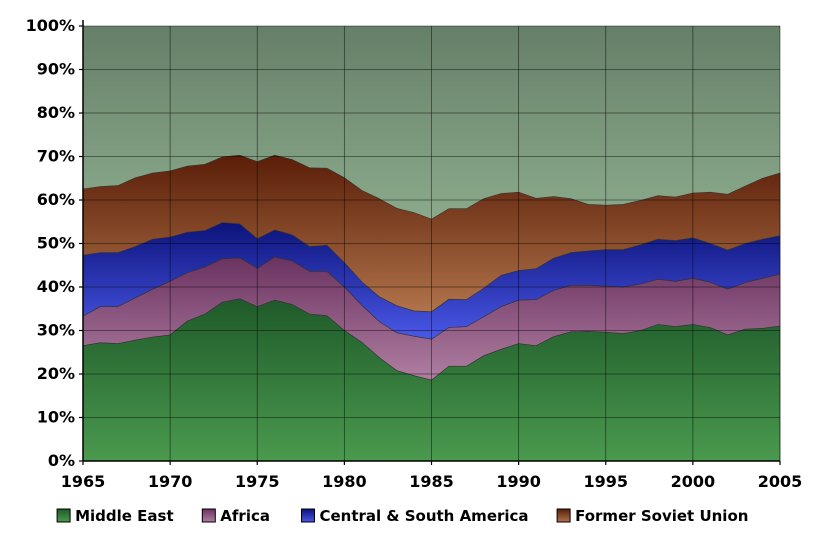 Image resolution: width=817 pixels, height=539 pixels. Describe the element at coordinates (56, 243) in the screenshot. I see `y-tick-label: 50%` at that location.